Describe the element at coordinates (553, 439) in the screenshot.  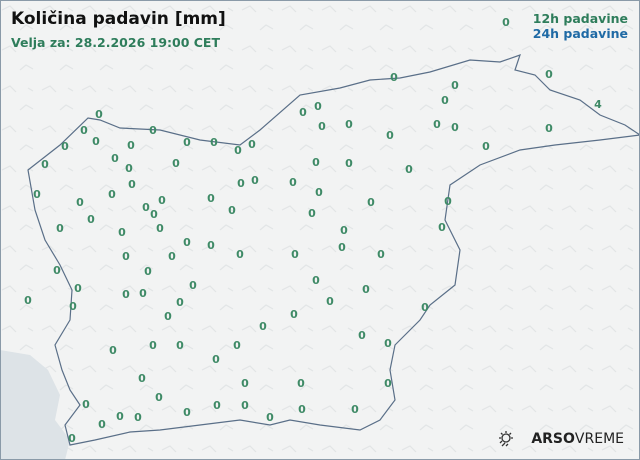
I see `brand-bold: ARSO` at that location.